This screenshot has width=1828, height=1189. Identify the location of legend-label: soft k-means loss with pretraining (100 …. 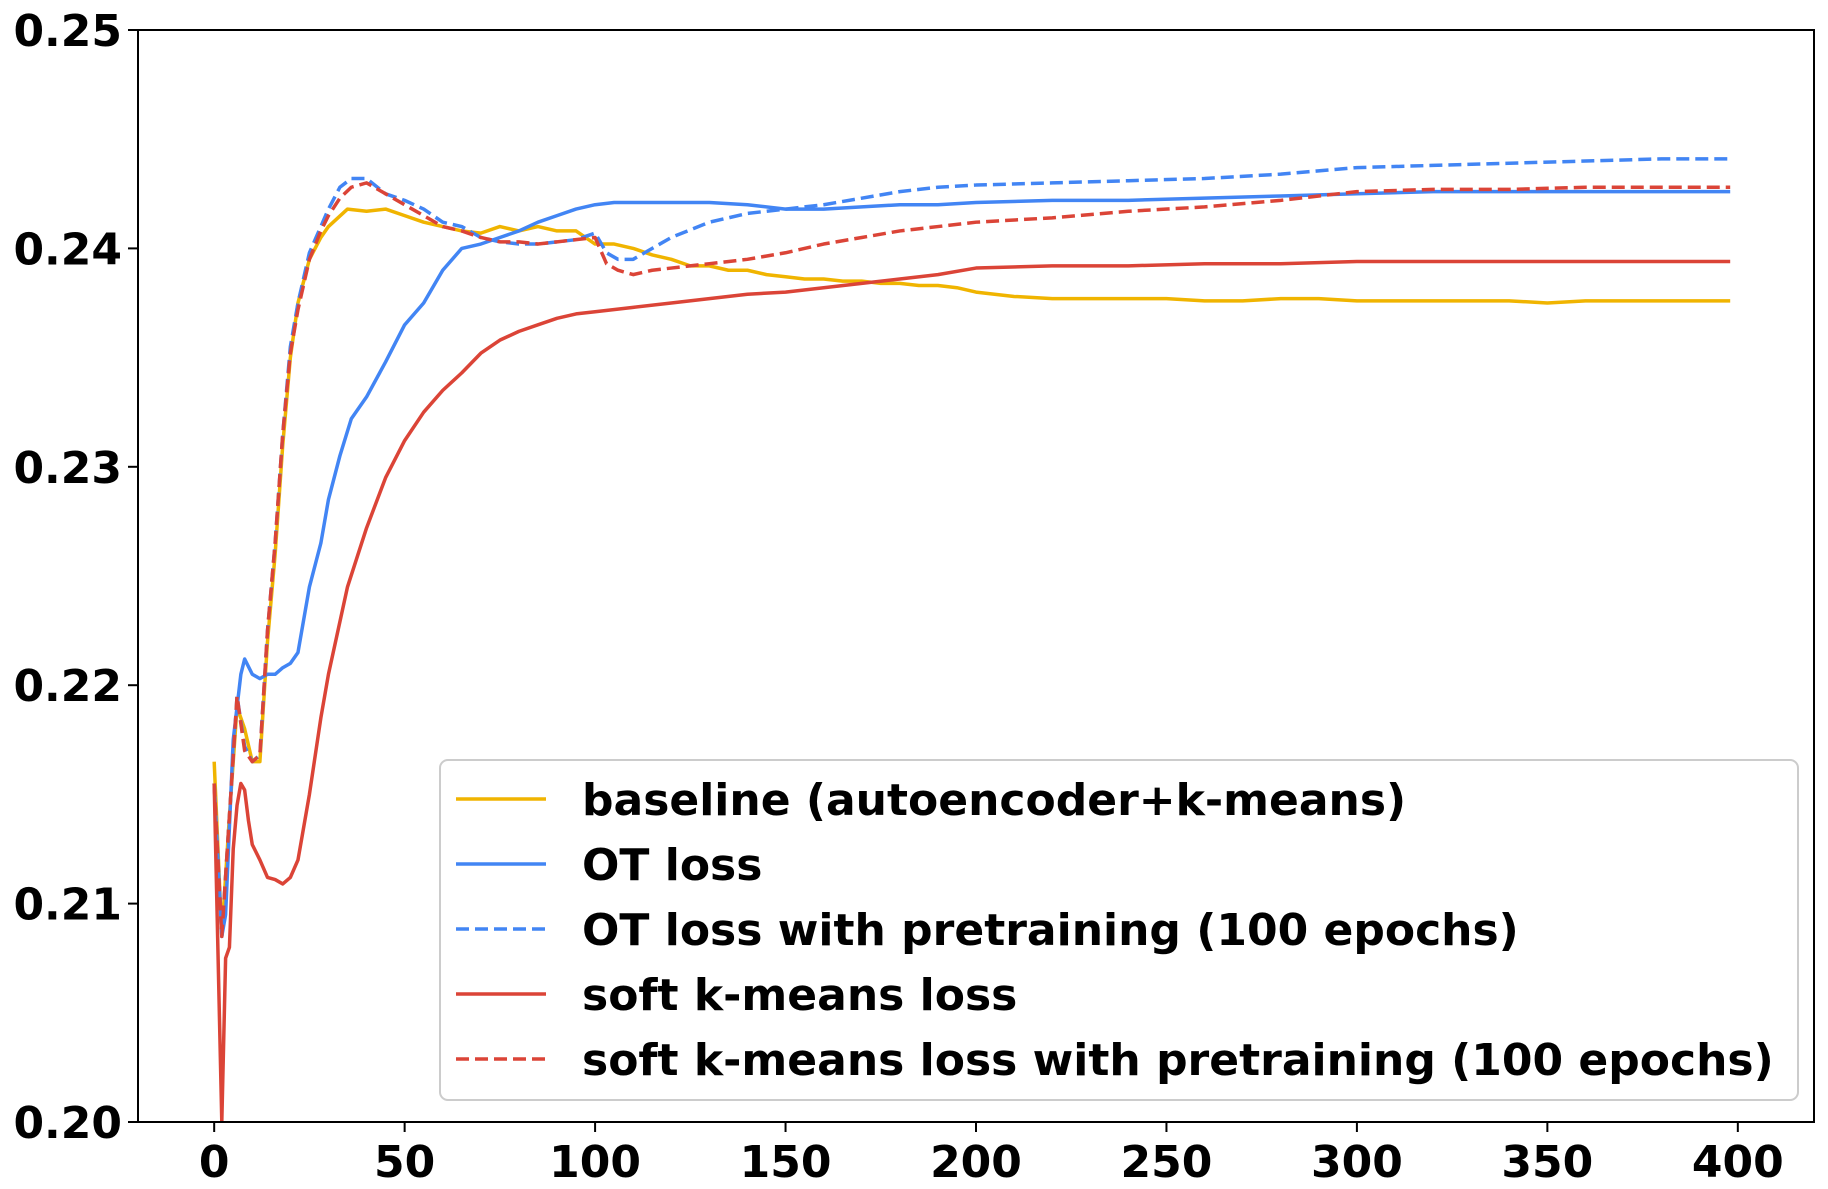
(1178, 1060).